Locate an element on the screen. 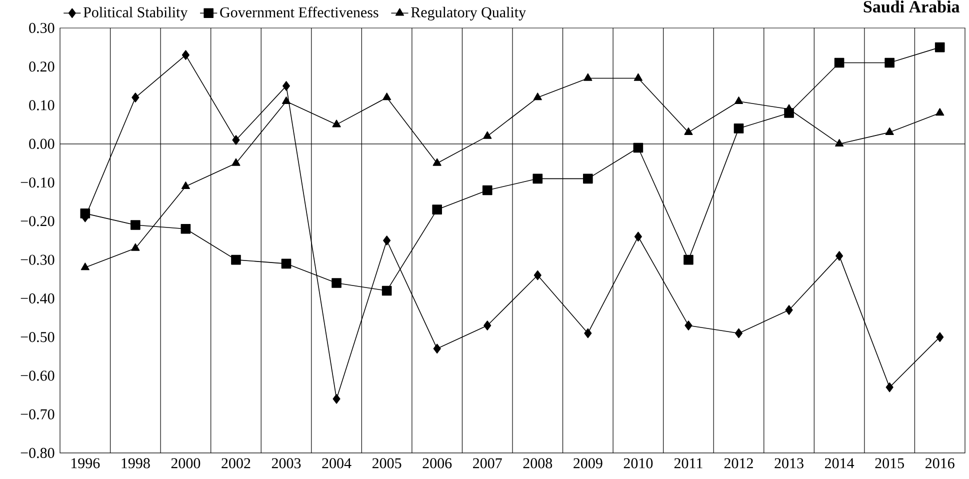 The width and height of the screenshot is (969, 479). x-tick-label: 2011 is located at coordinates (688, 463).